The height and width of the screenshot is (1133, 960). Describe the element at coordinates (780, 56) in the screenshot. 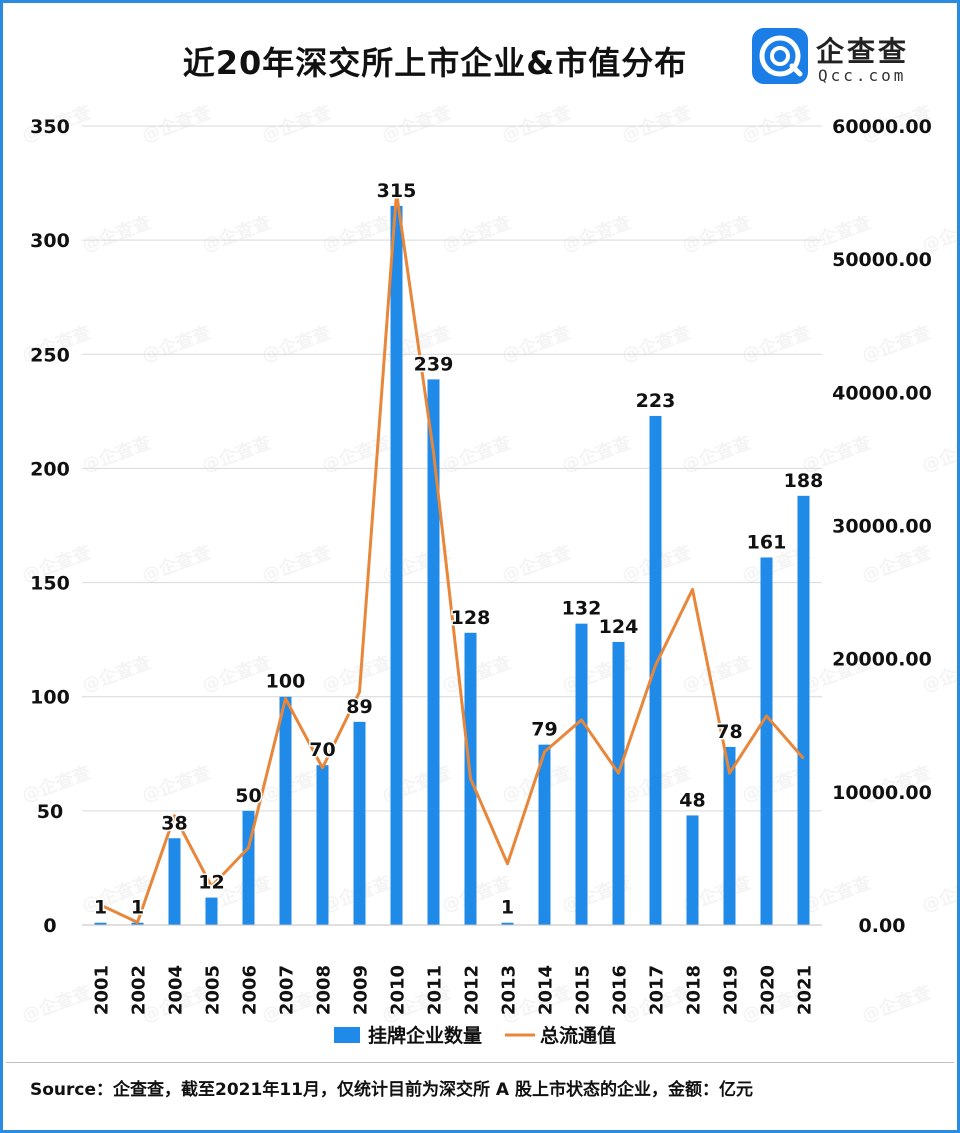

I see `qcc-logo-icon` at that location.